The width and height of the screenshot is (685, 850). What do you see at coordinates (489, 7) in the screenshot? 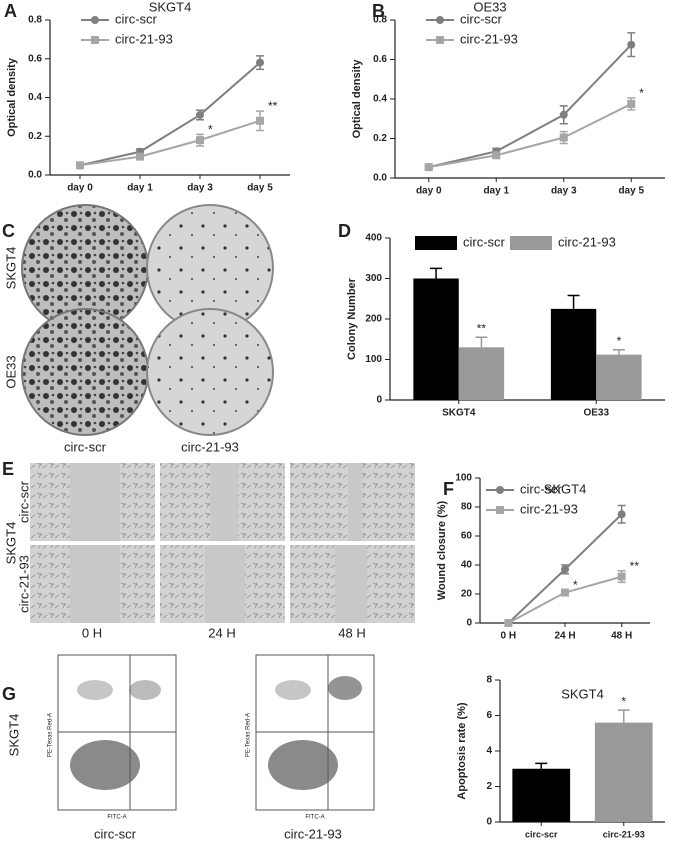
I see `chart-title: OE33` at bounding box center [489, 7].